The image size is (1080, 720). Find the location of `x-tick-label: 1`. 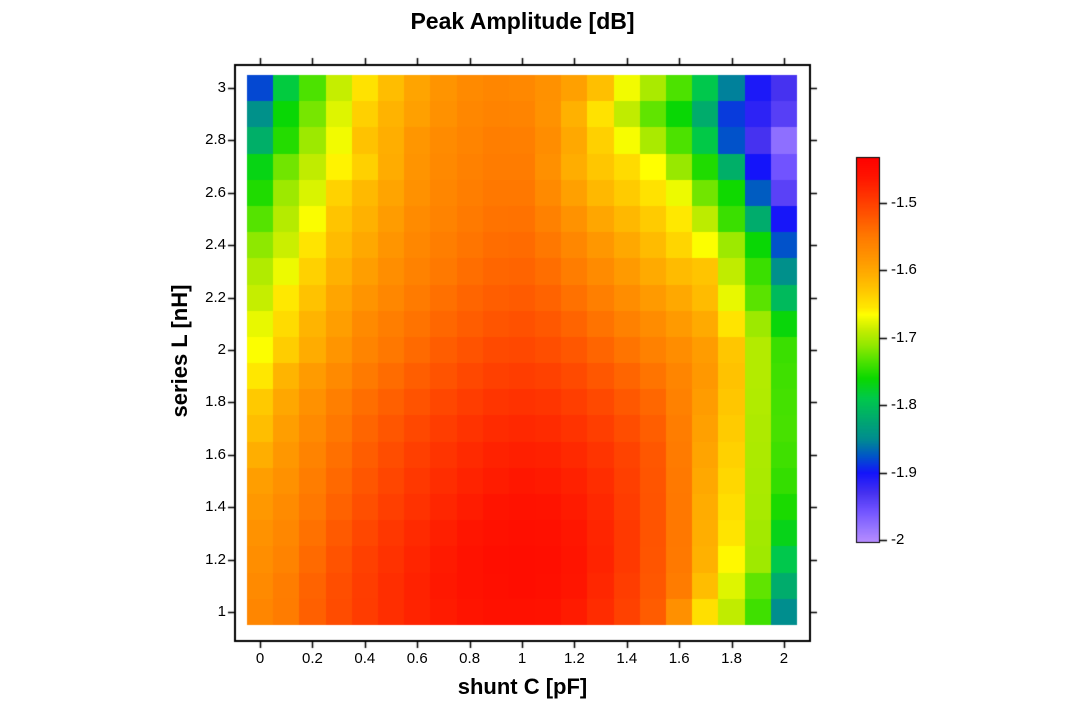

x-tick-label: 1 is located at coordinates (522, 658).